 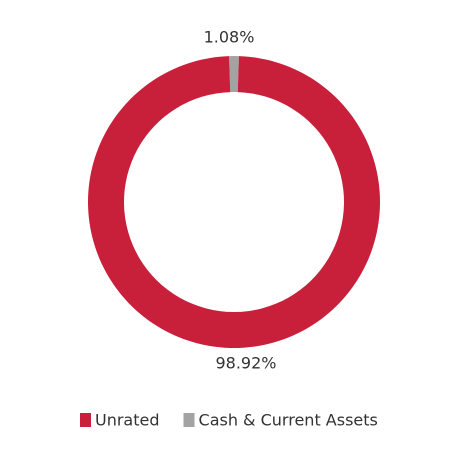 I want to click on donut-segment, so click(x=234, y=74).